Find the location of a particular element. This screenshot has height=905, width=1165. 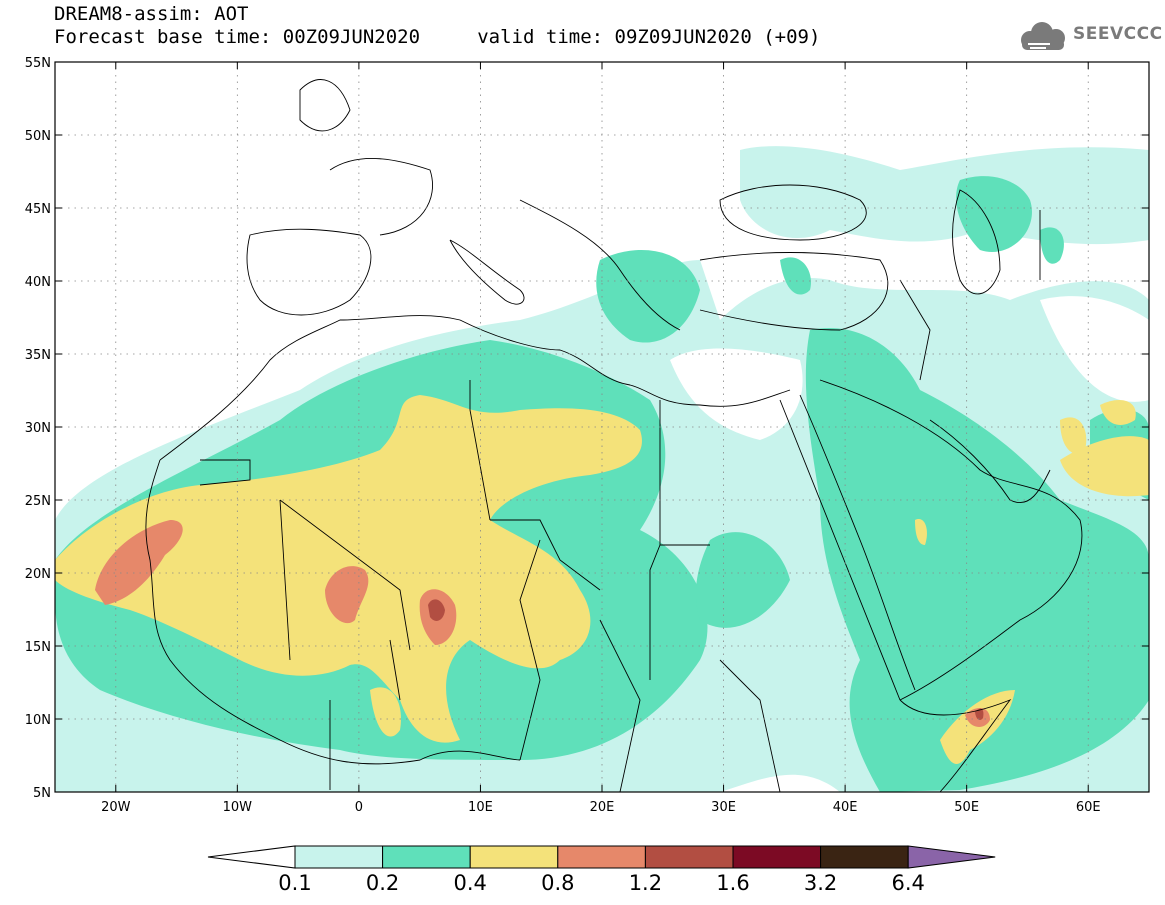

lon-label: 40E is located at coordinates (845, 807).